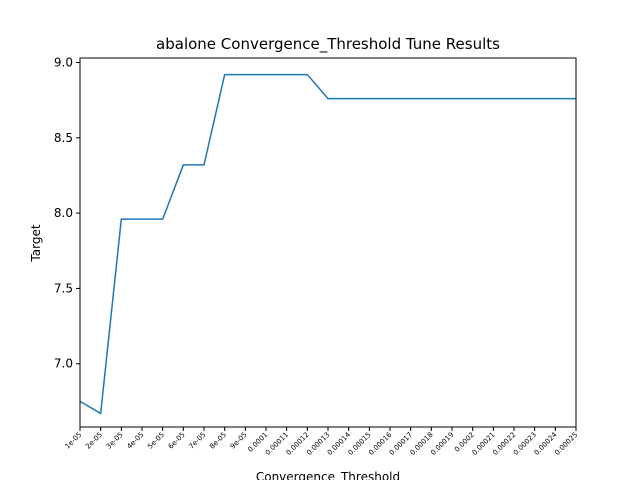 The height and width of the screenshot is (480, 640). What do you see at coordinates (63, 63) in the screenshot?
I see `y-tick-label: 9.0` at bounding box center [63, 63].